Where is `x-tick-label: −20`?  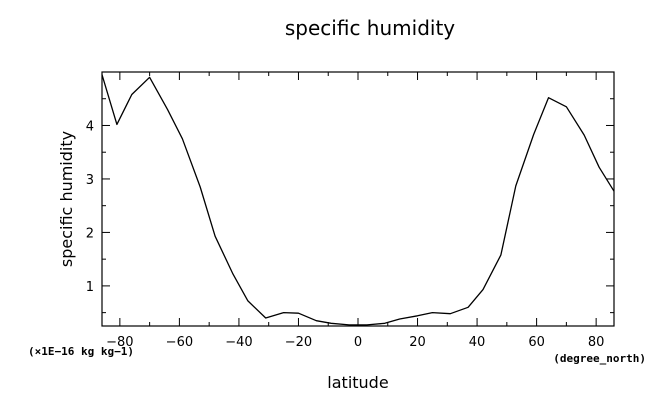 x-tick-label: −20 is located at coordinates (298, 342).